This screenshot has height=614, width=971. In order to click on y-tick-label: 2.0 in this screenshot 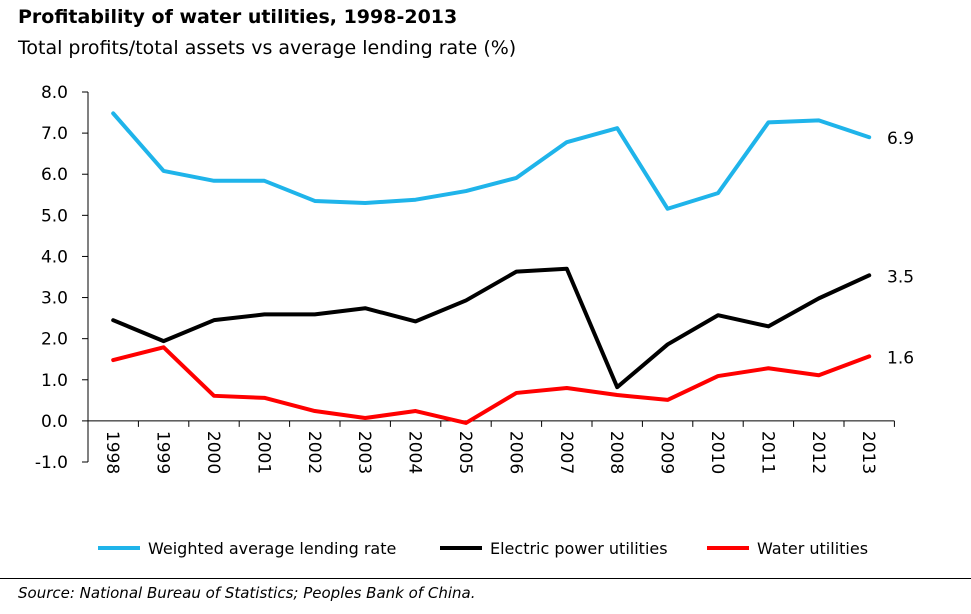, I will do `click(54, 340)`.